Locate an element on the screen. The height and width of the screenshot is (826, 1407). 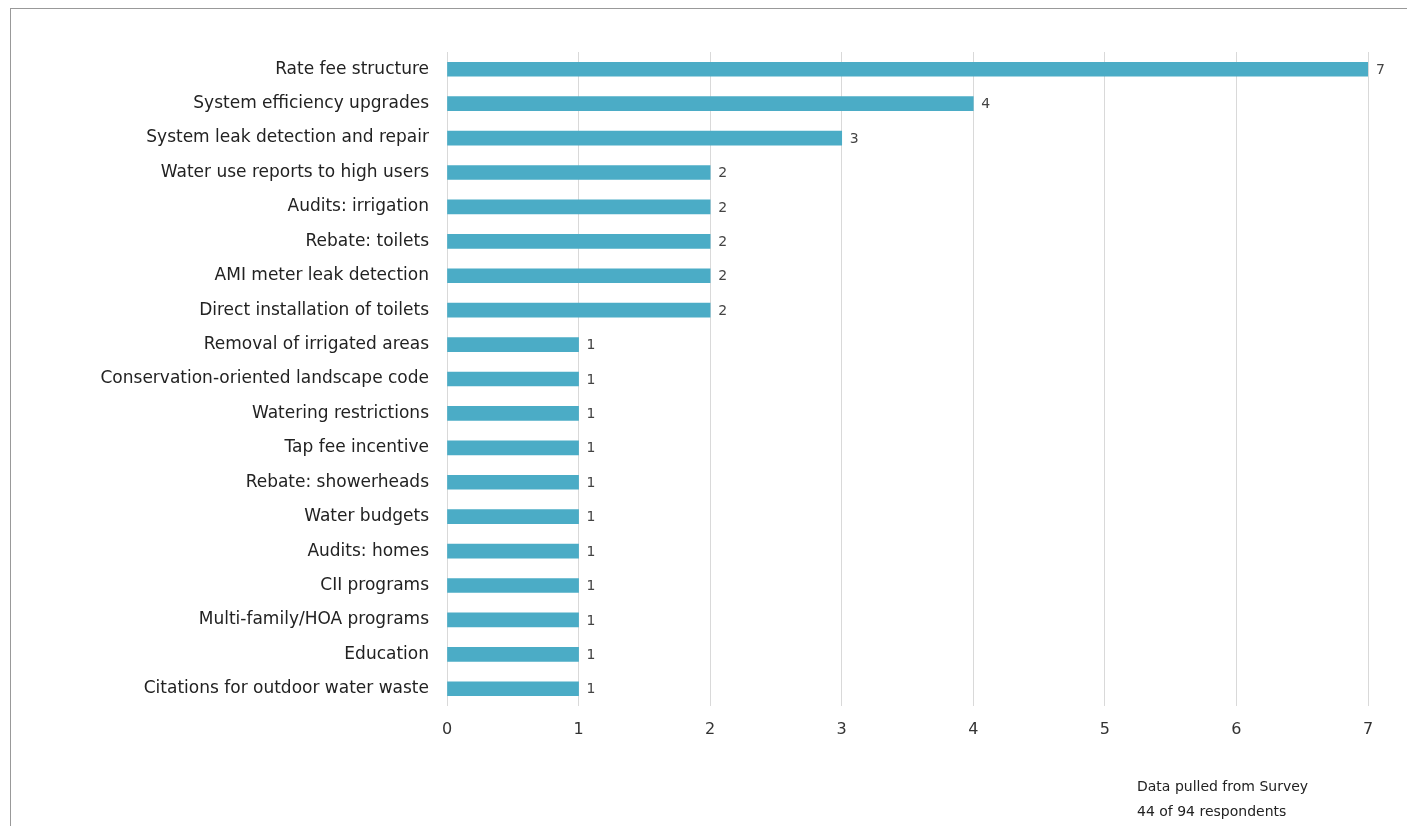
data-label: 4 is located at coordinates (986, 103).